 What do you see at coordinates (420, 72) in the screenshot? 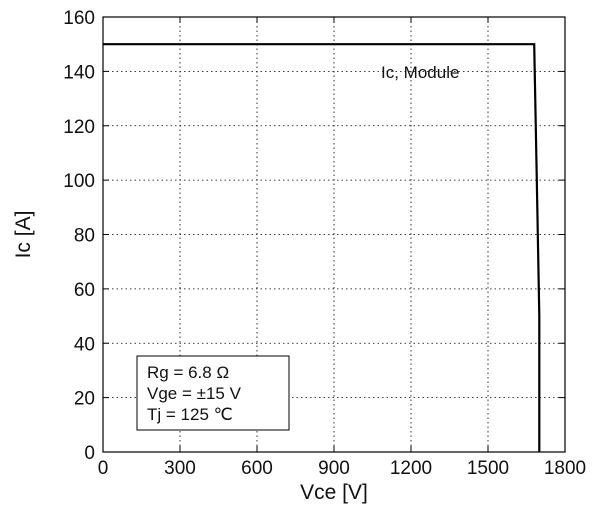
I see `series-label: Ic, Module` at bounding box center [420, 72].